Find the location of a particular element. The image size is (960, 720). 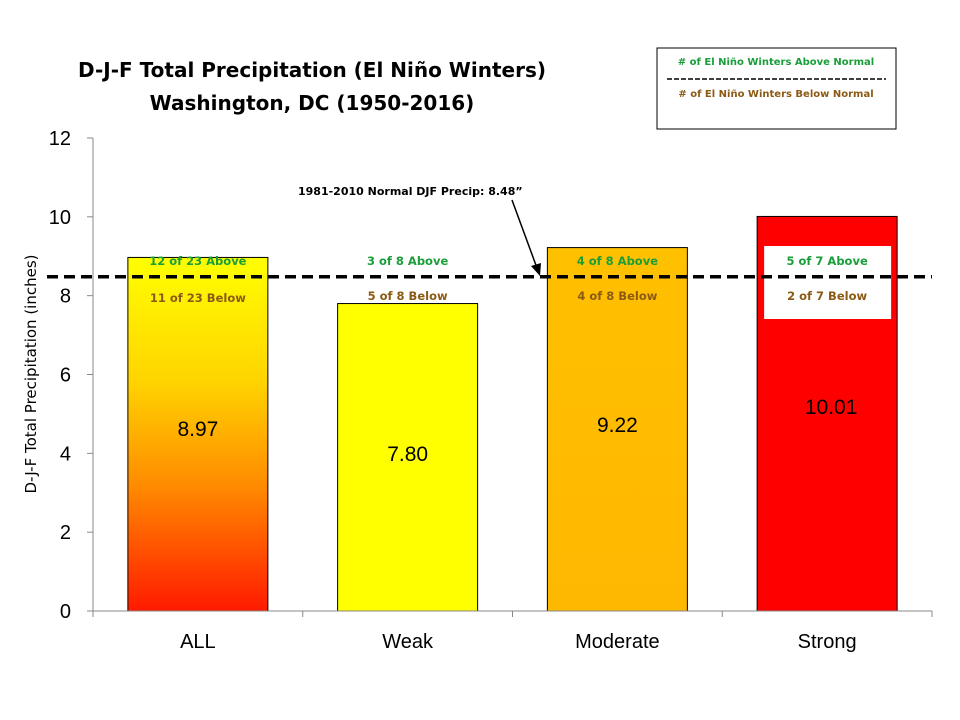

y-axis-ticks: 0 2 4 6 8 10 12 is located at coordinates (71, 375).